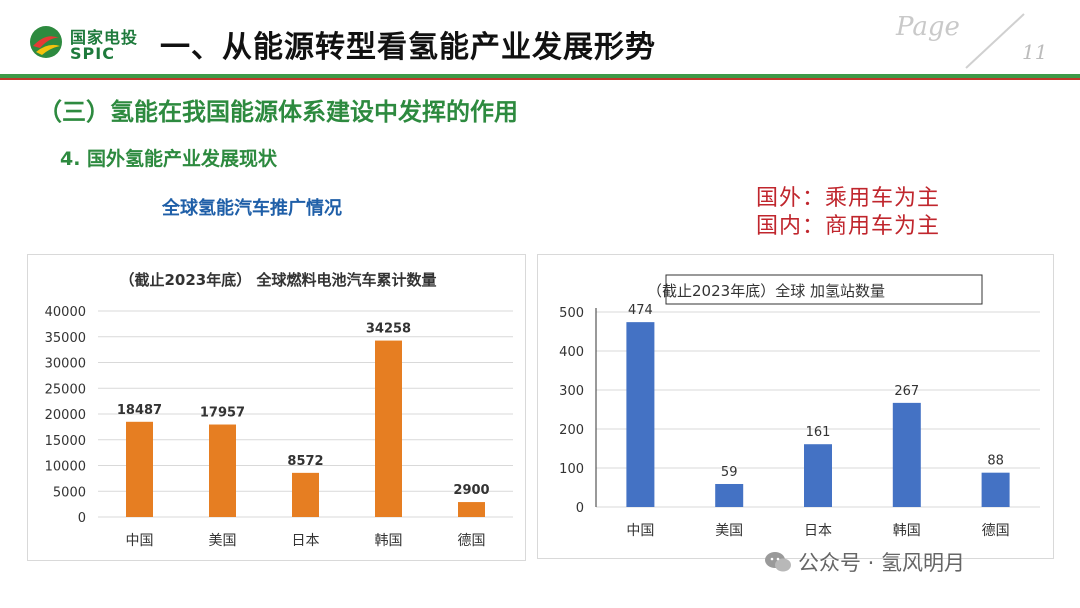 The width and height of the screenshot is (1080, 608). What do you see at coordinates (571, 469) in the screenshot?
I see `y-tick-label: 100` at bounding box center [571, 469].